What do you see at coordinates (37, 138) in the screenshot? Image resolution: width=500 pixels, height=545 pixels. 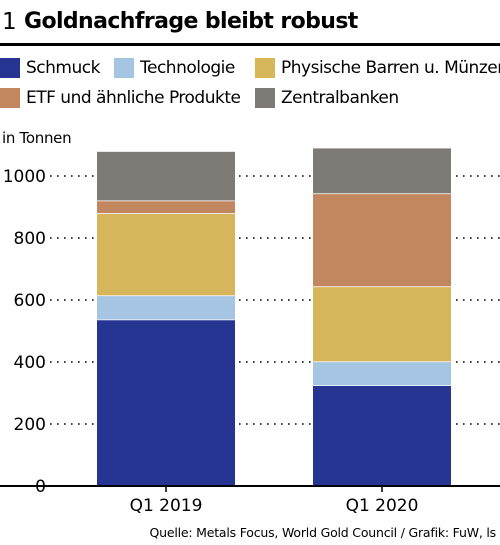 I see `y-axis-unit-label: in Tonnen` at bounding box center [37, 138].